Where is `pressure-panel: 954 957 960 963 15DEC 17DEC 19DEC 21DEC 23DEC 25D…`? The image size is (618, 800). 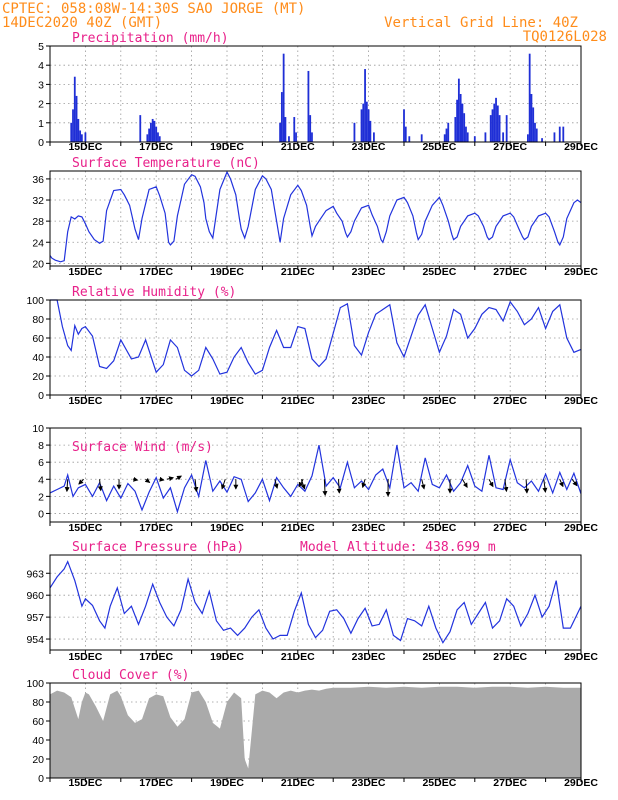 pressure-panel: 954 957 960 963 15DEC 17DEC 19DEC 21DEC 23DEC 25D… is located at coordinates (312, 601).